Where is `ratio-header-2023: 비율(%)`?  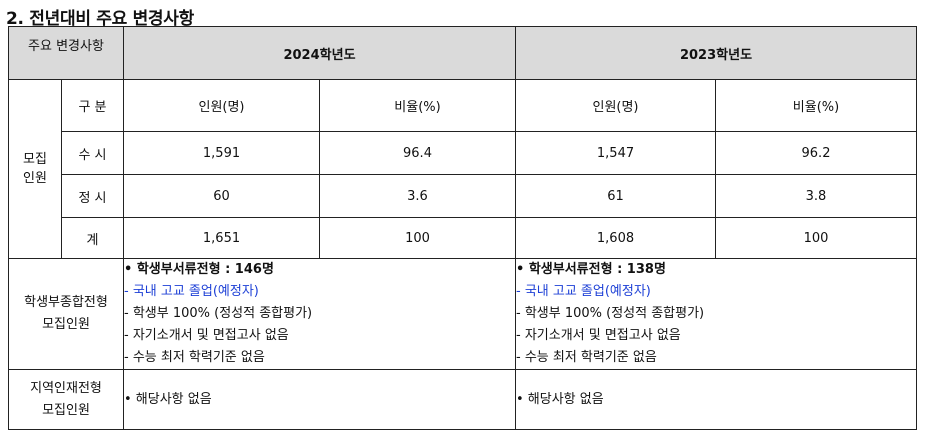
ratio-header-2023: 비율(%) is located at coordinates (816, 105).